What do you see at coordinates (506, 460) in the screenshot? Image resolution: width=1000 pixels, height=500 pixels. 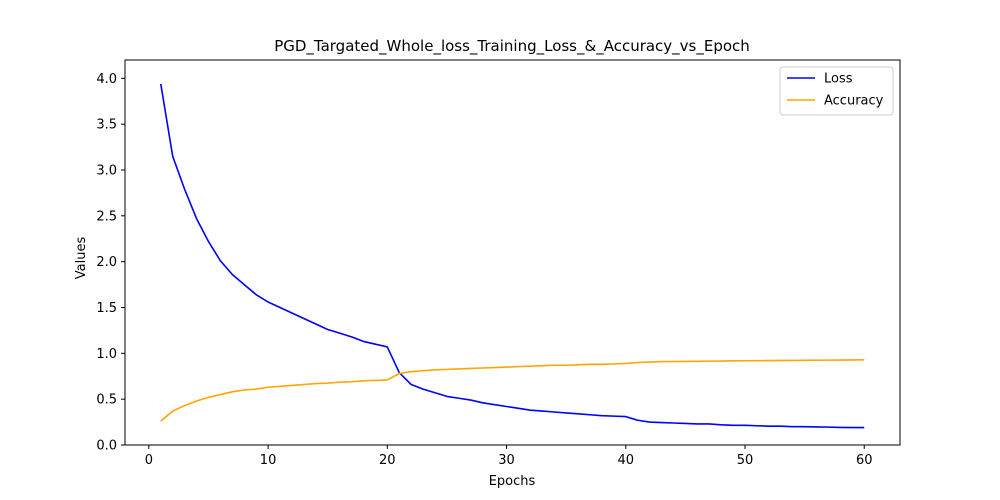 I see `x-tick-label: 30` at bounding box center [506, 460].